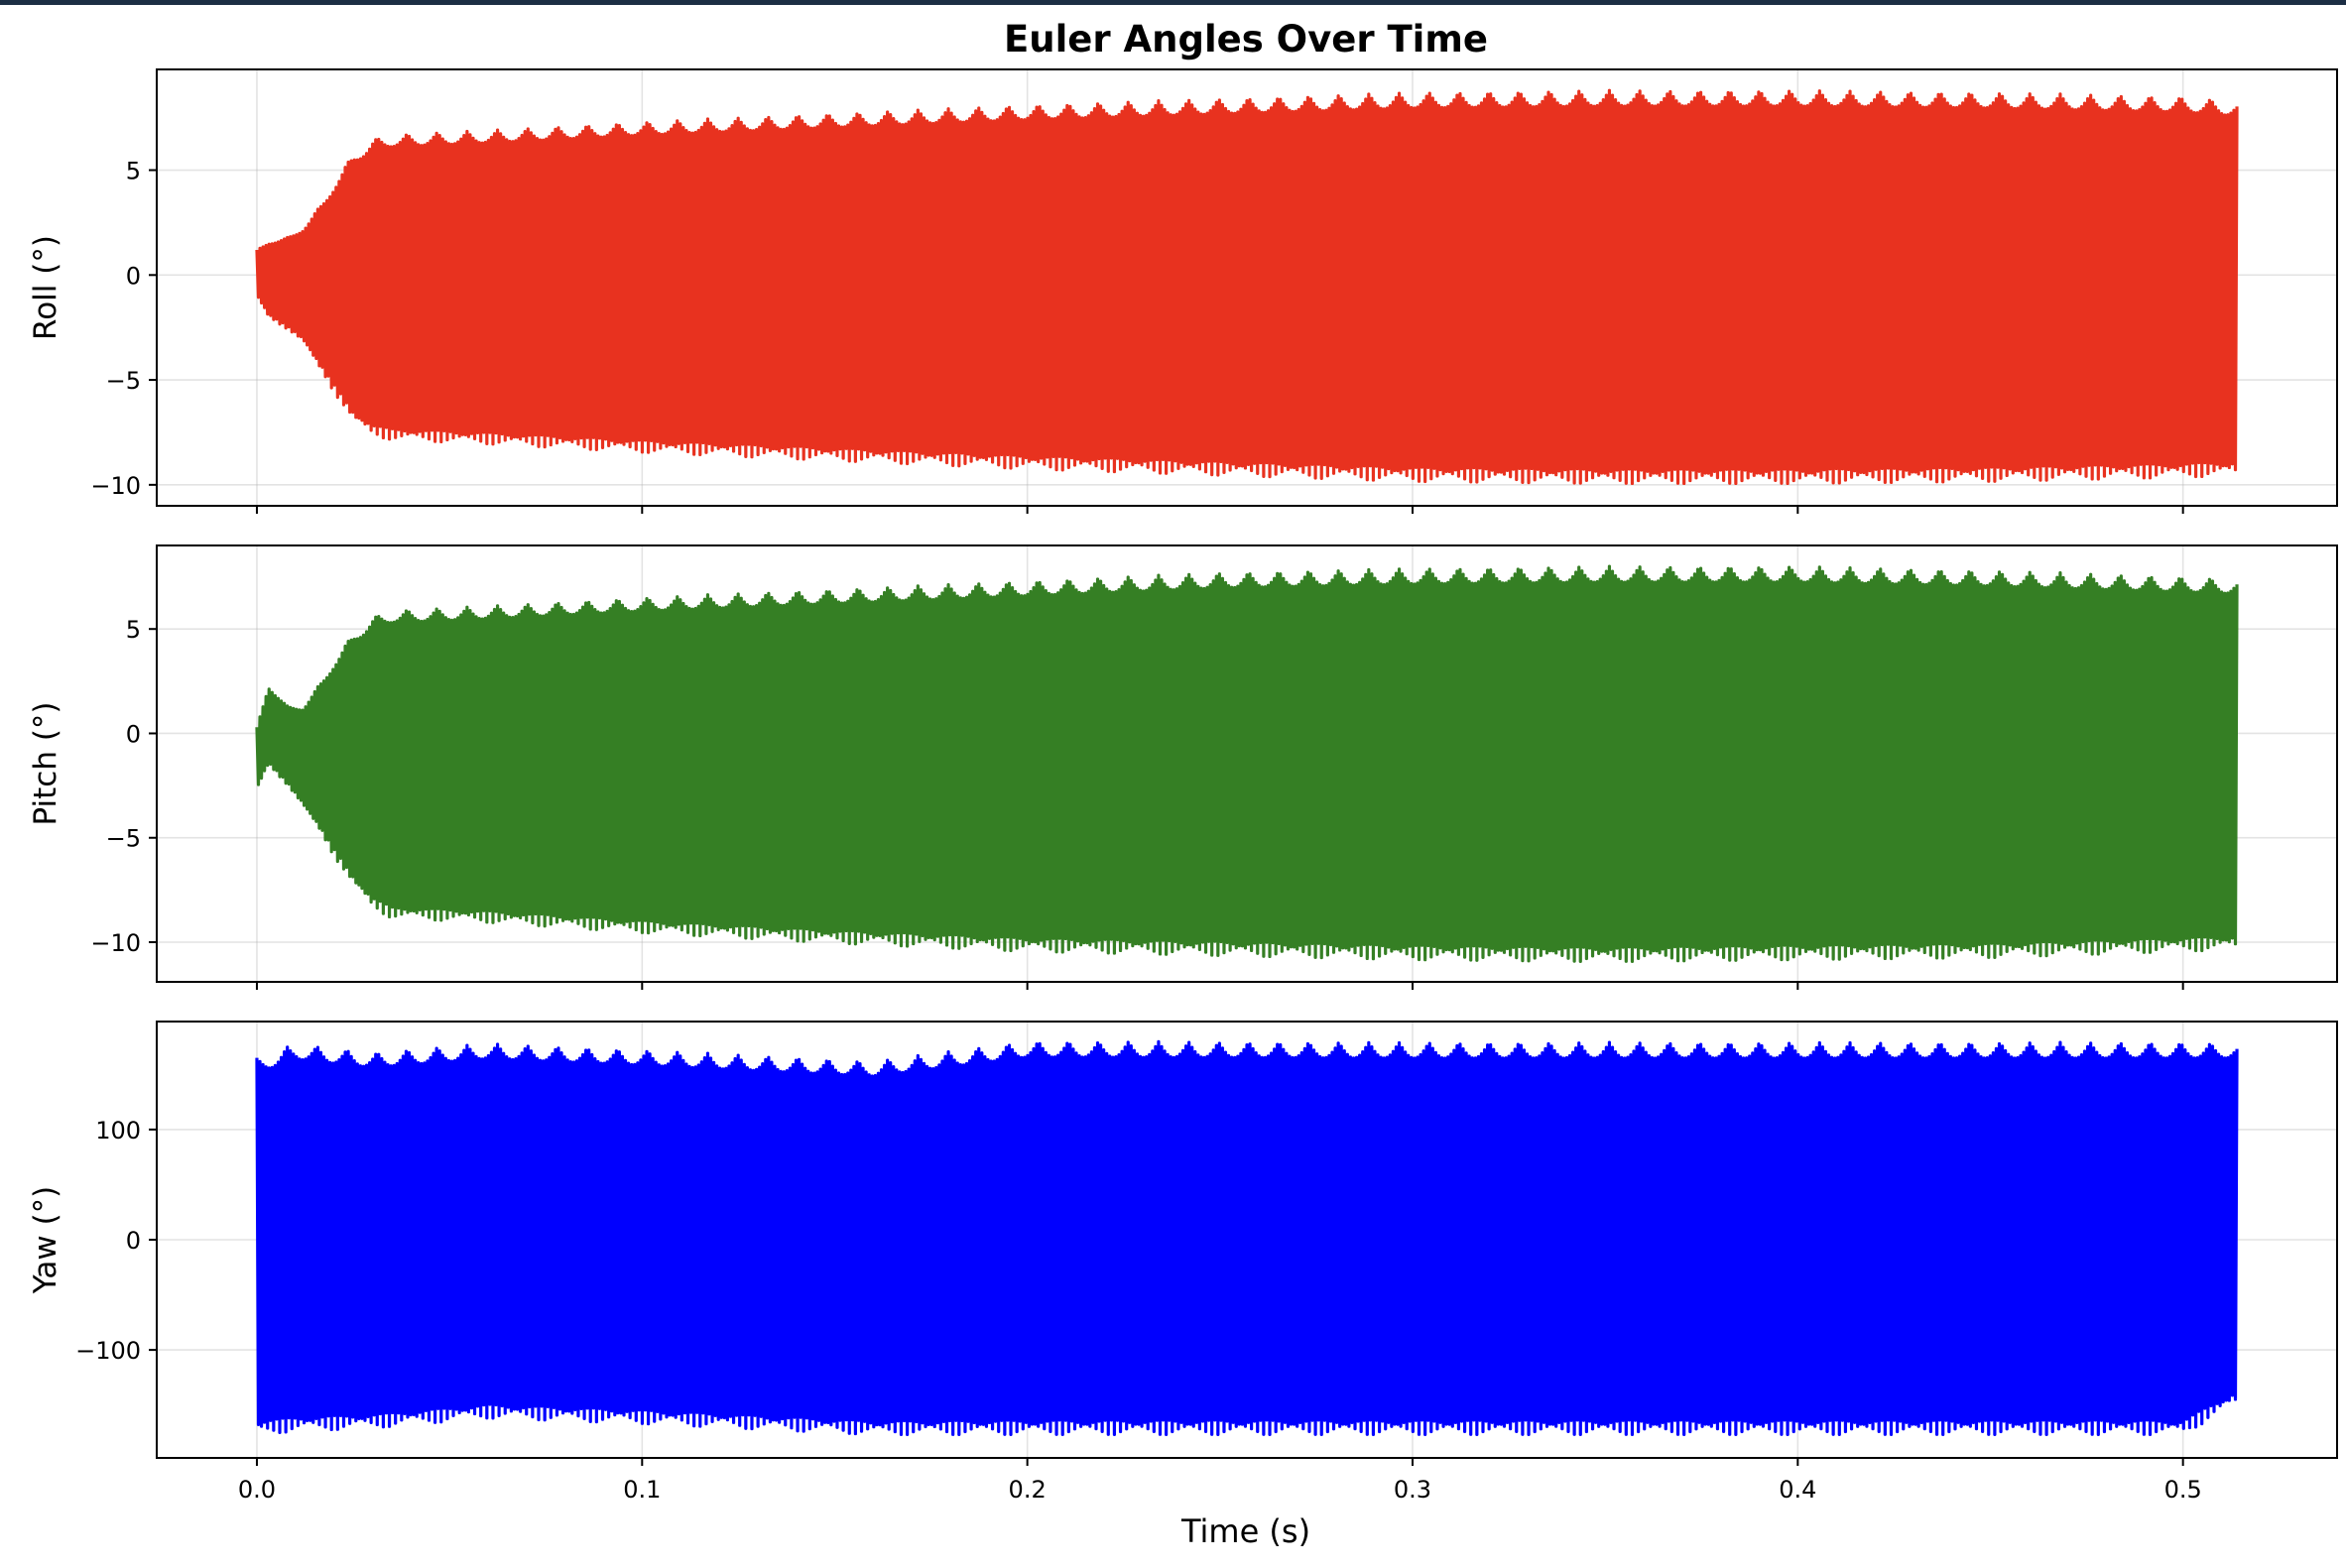 This screenshot has width=2346, height=1568. Describe the element at coordinates (1173, 2) in the screenshot. I see `window-top-bar` at that location.